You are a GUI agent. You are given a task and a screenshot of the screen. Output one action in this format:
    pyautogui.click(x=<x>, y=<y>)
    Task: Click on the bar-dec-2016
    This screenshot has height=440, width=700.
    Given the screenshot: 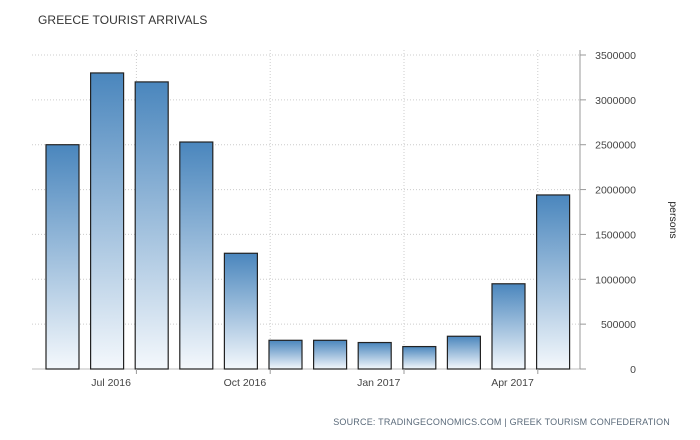 What is the action you would take?
    pyautogui.click(x=330, y=354)
    